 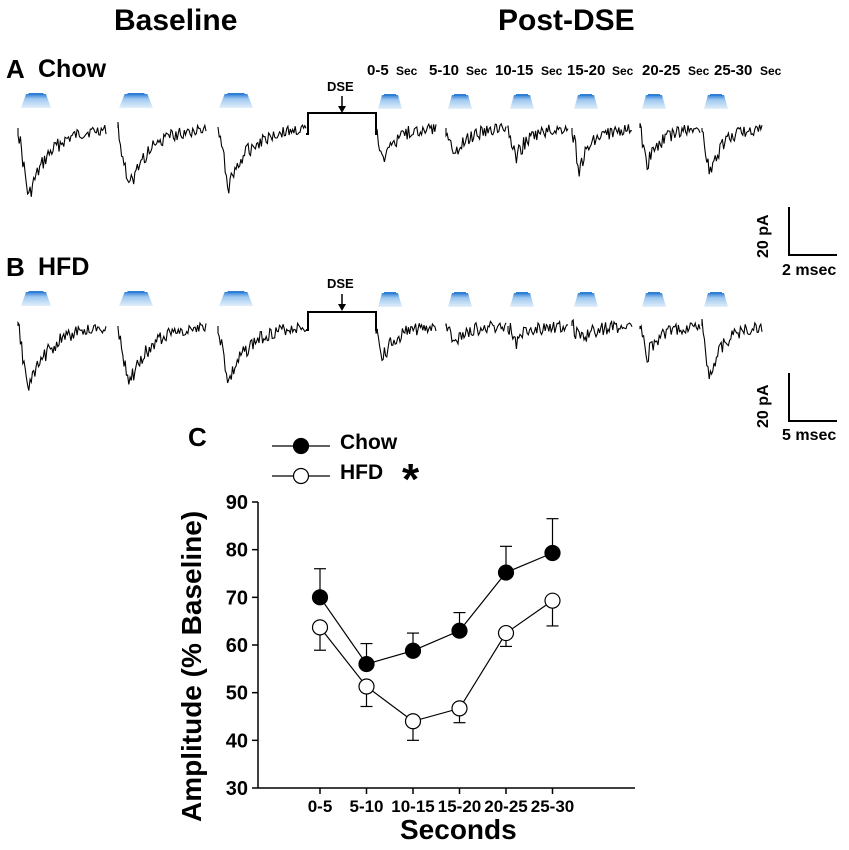 What do you see at coordinates (237, 789) in the screenshot?
I see `y-tick-label: 30` at bounding box center [237, 789].